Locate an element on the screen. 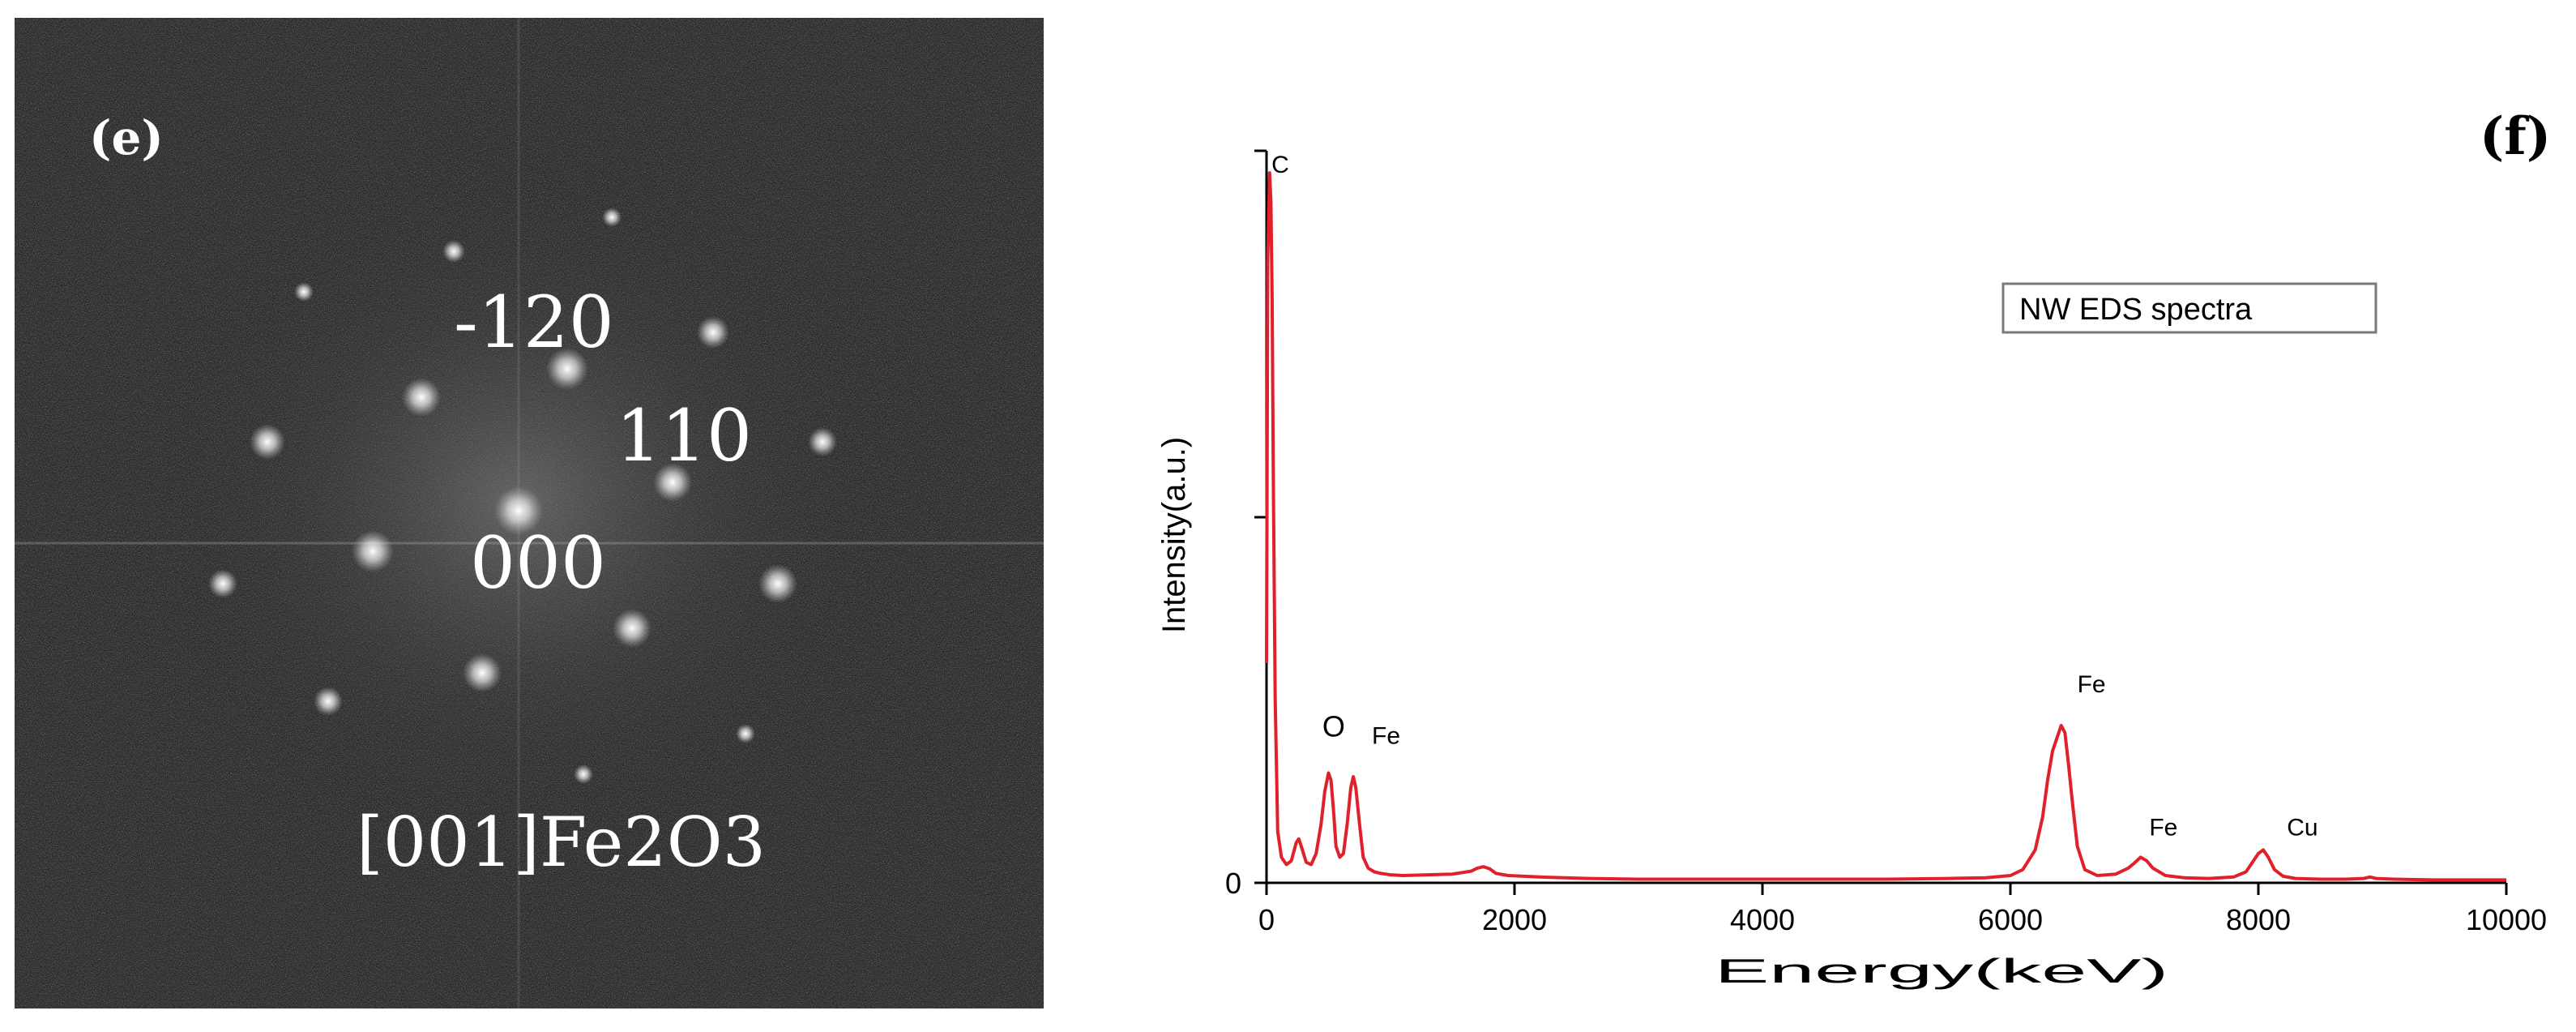  x-tick-label: 8000 is located at coordinates (2258, 920).